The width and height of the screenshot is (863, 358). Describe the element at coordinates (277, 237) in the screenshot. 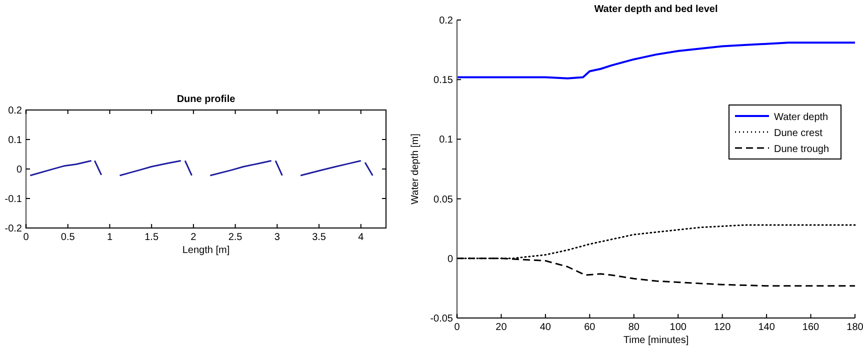

I see `x-tick-label: 3` at that location.